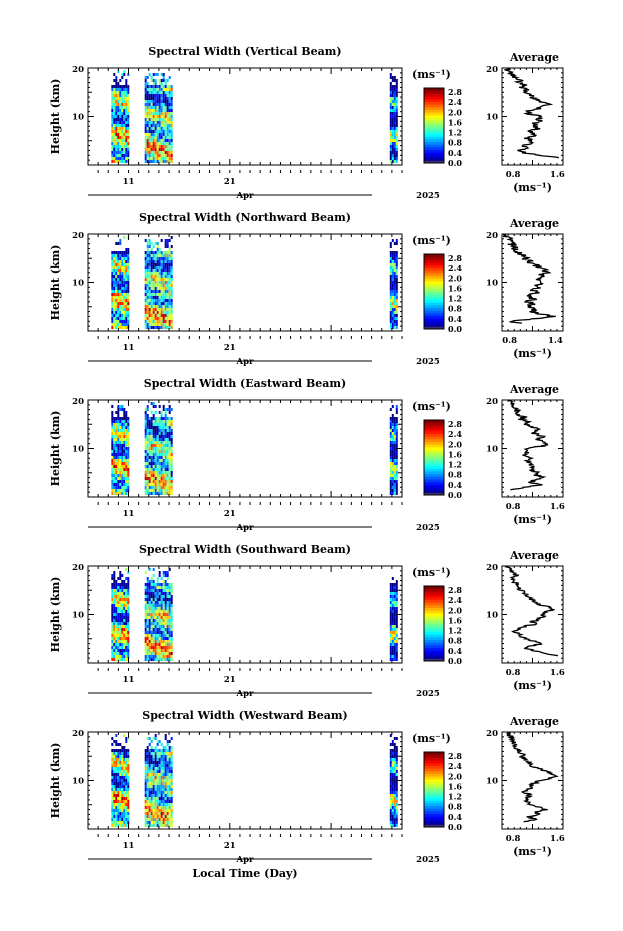 The image size is (623, 931). Describe the element at coordinates (534, 389) in the screenshot. I see `average-title: Average` at that location.